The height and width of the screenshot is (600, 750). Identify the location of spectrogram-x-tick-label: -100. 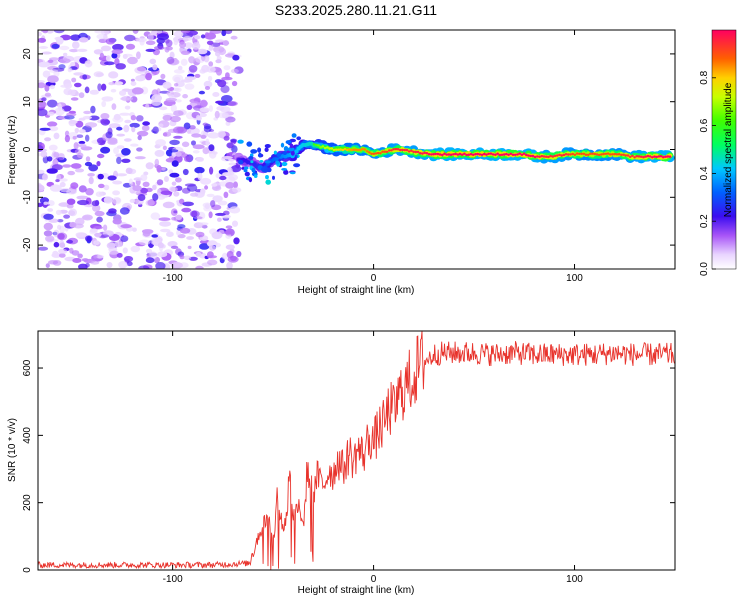
(173, 278).